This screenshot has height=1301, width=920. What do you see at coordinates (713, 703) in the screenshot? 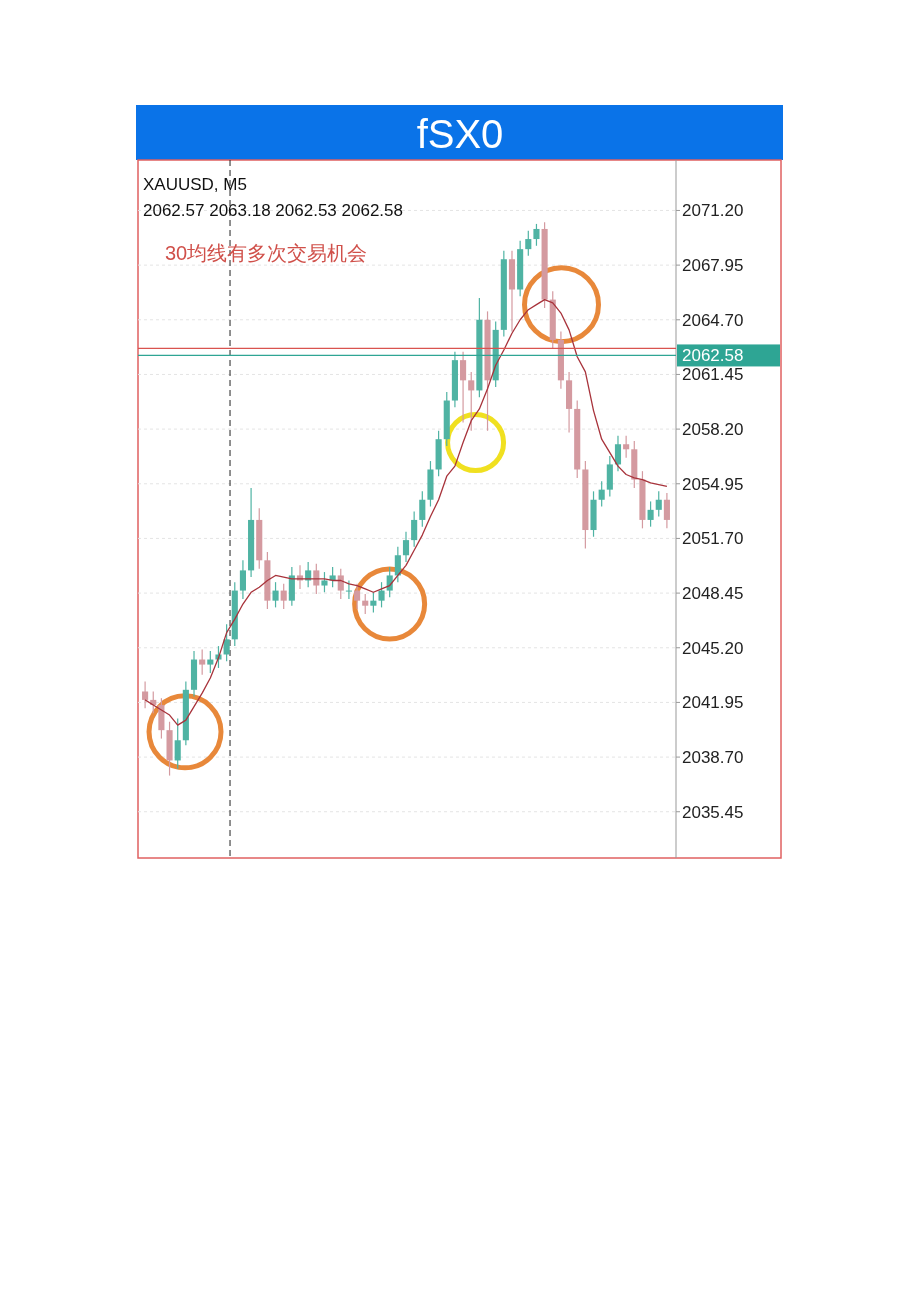
I see `y-tick-label: 2041.95` at bounding box center [713, 703].